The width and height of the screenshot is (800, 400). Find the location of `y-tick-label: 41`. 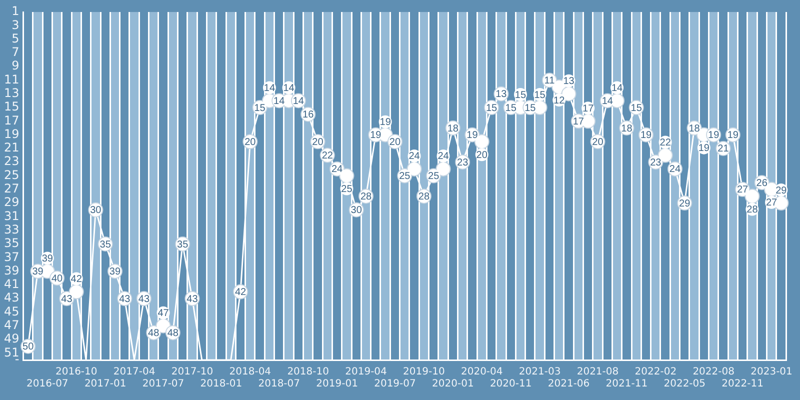

y-tick-label: 41 is located at coordinates (12, 284).